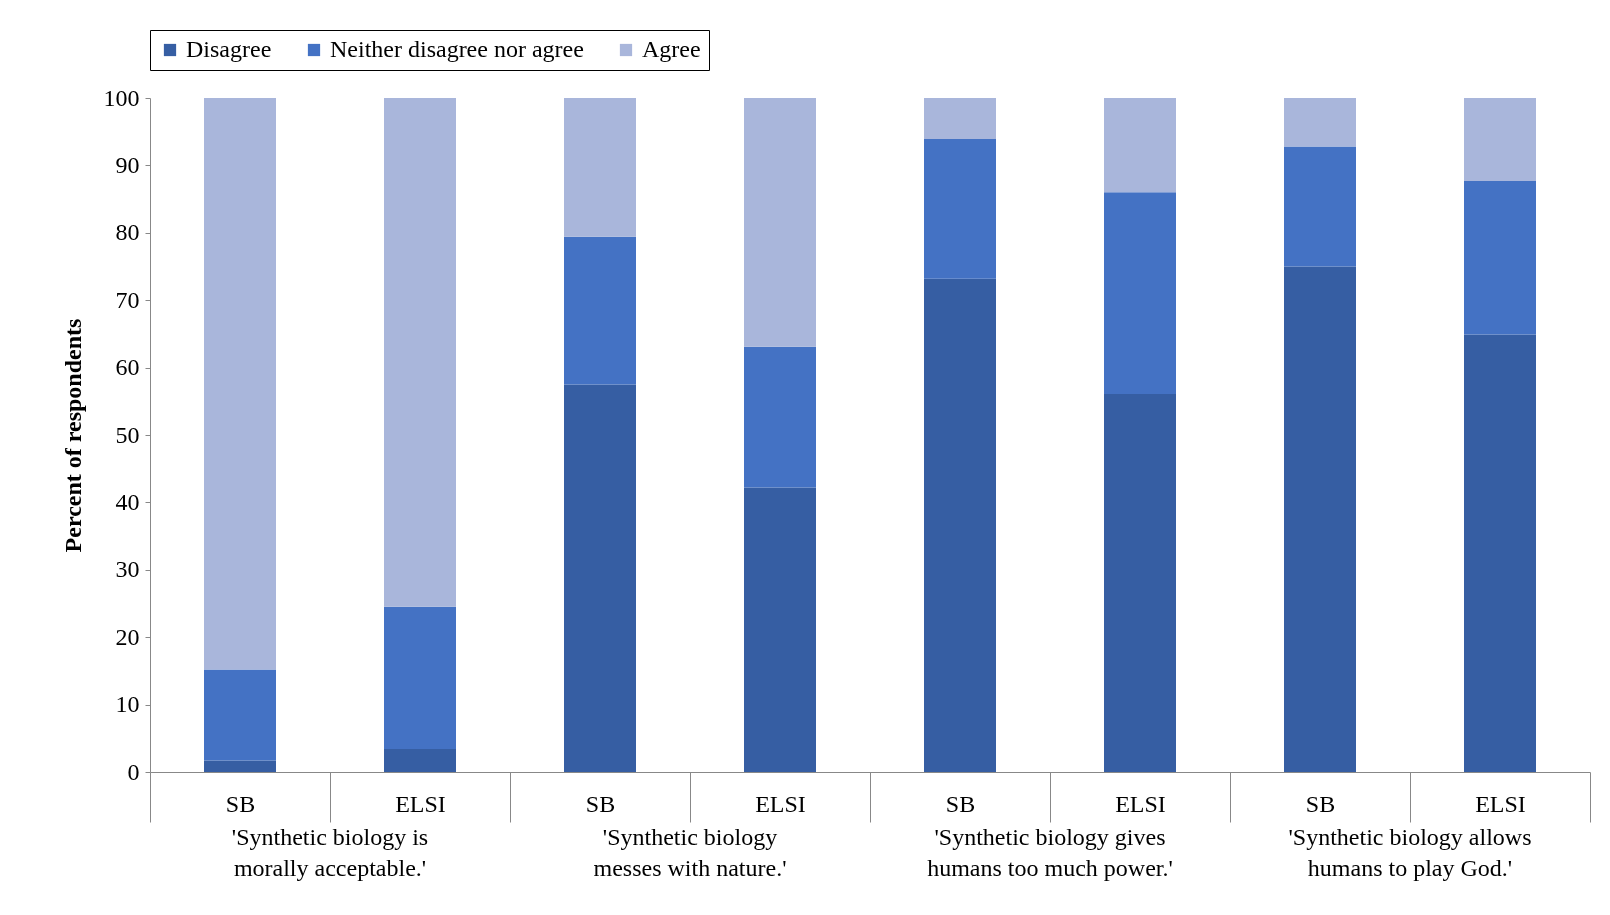 This screenshot has height=915, width=1610. I want to click on y-tick-label: 60, so click(127, 367).